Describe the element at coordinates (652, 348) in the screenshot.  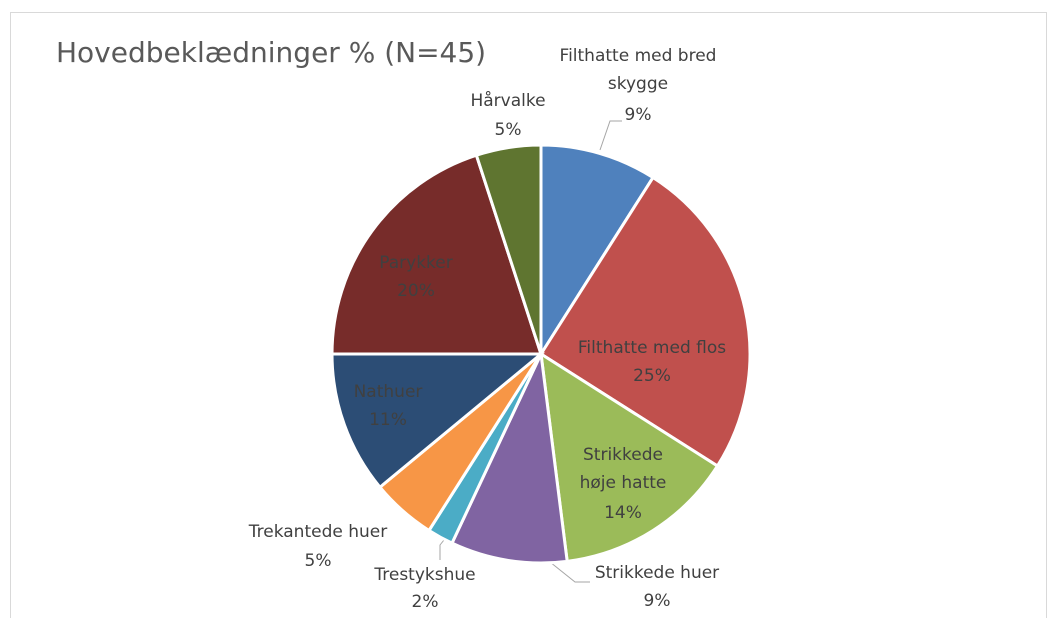
I see `category-label: Filthatte med flos` at that location.